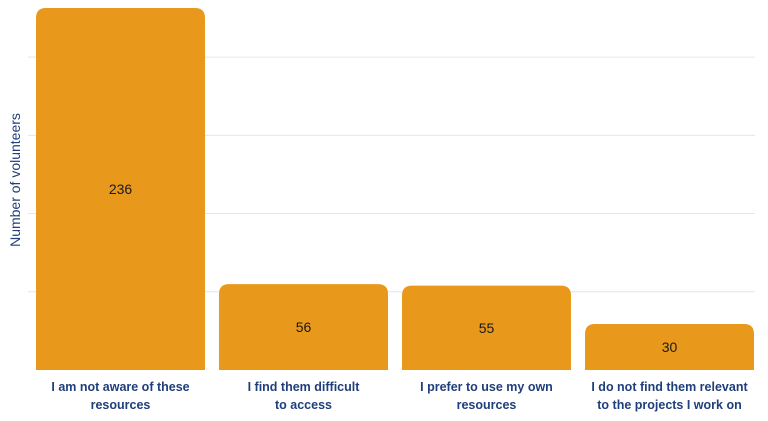  What do you see at coordinates (121, 396) in the screenshot?
I see `category-label-0: I am not aware of these resources` at bounding box center [121, 396].